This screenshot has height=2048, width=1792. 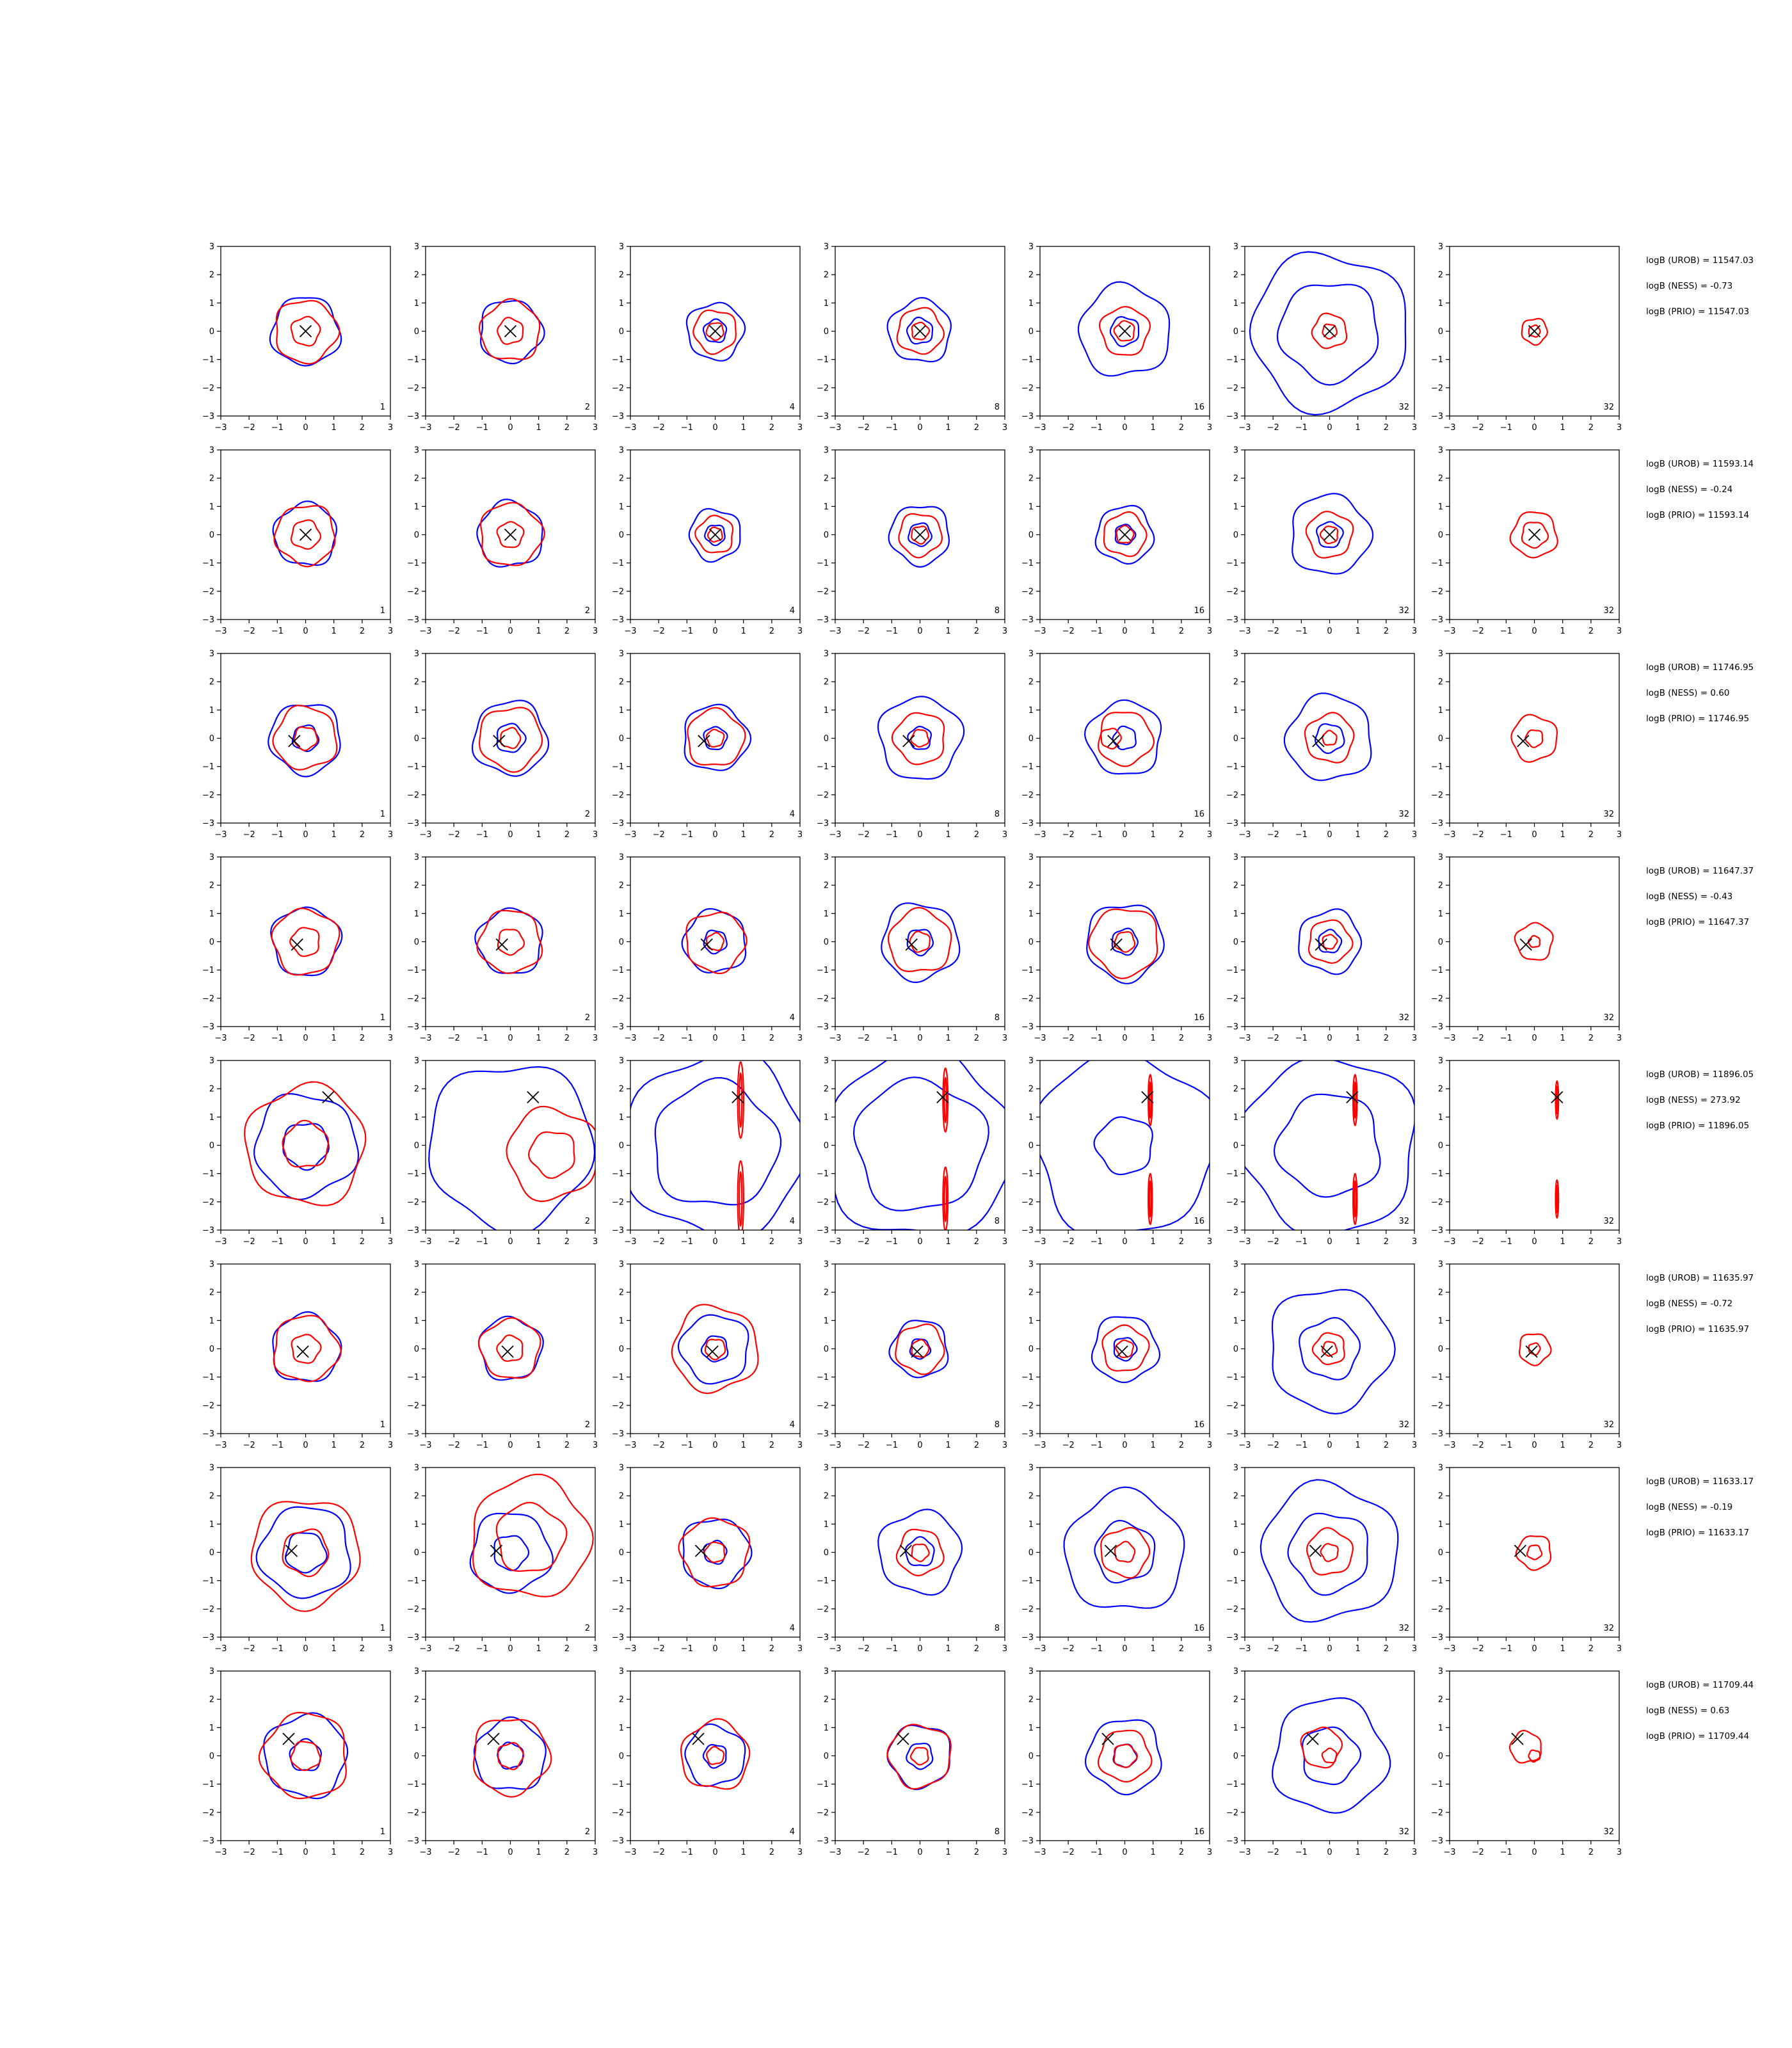 I want to click on logb-annotation: logB (NESS) = -0.19, so click(x=1689, y=1507).